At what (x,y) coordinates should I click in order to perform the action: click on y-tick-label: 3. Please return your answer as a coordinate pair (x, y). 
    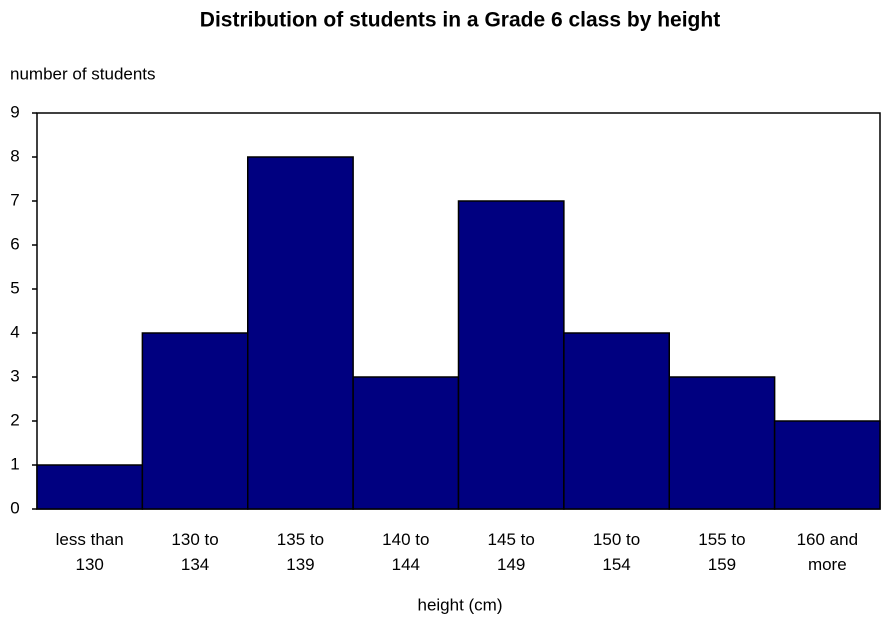
    Looking at the image, I should click on (14, 375).